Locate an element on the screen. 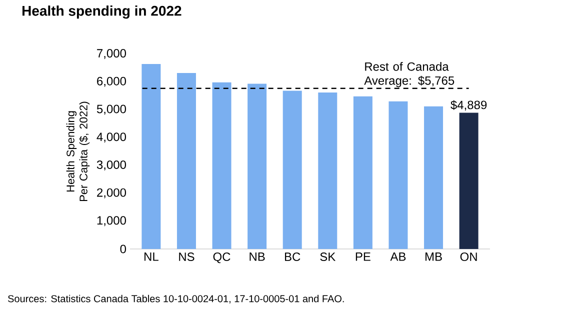 The width and height of the screenshot is (562, 313). x-tick-label: NL is located at coordinates (151, 256).